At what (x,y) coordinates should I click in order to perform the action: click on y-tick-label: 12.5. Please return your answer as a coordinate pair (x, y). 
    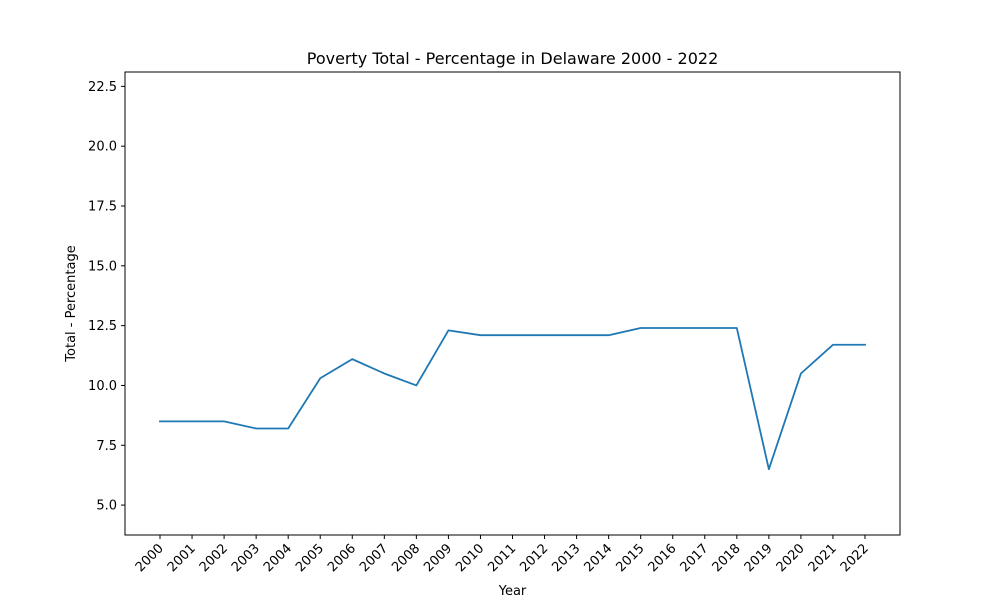
    Looking at the image, I should click on (102, 326).